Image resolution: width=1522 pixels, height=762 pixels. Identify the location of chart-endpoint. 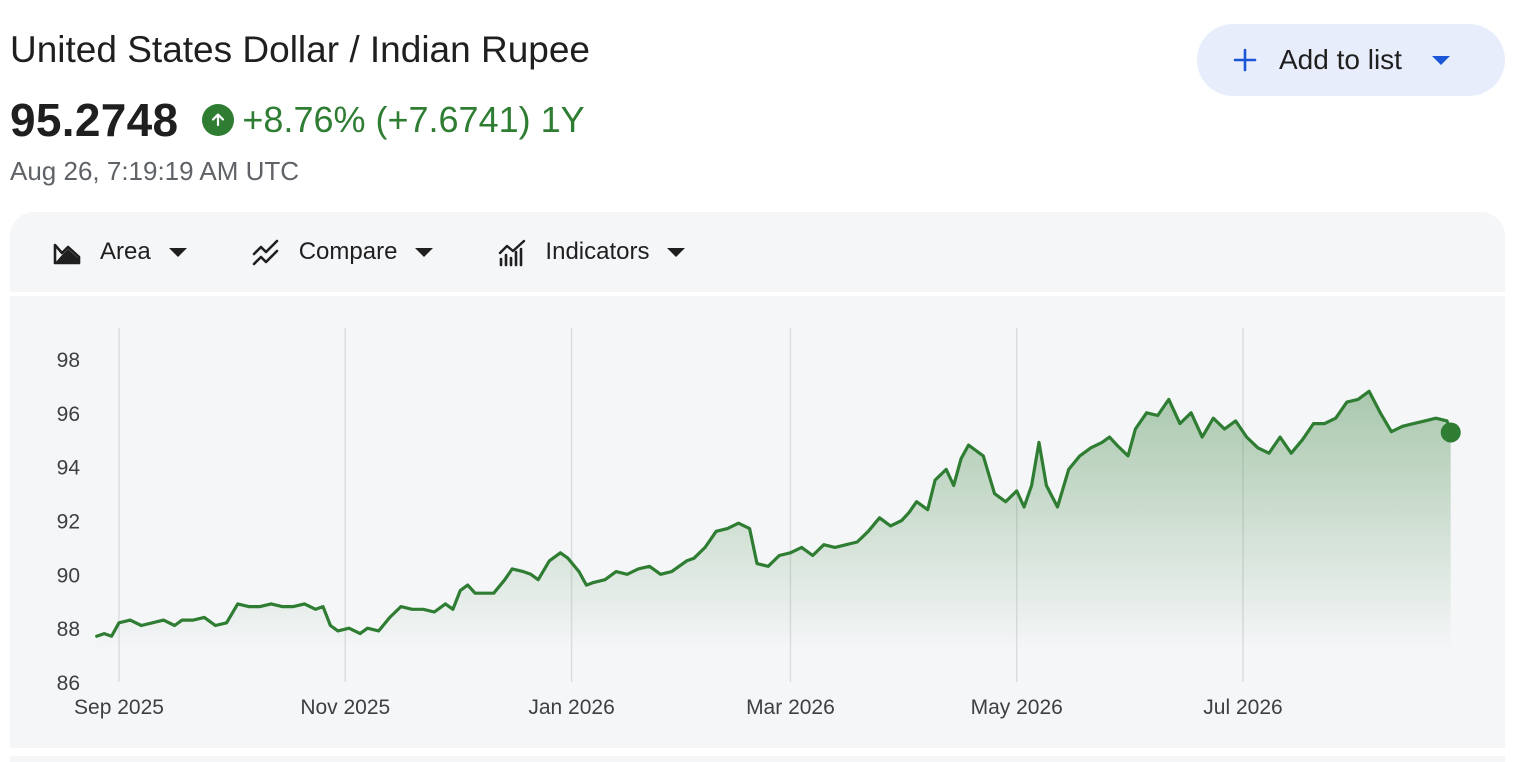
(1450, 432).